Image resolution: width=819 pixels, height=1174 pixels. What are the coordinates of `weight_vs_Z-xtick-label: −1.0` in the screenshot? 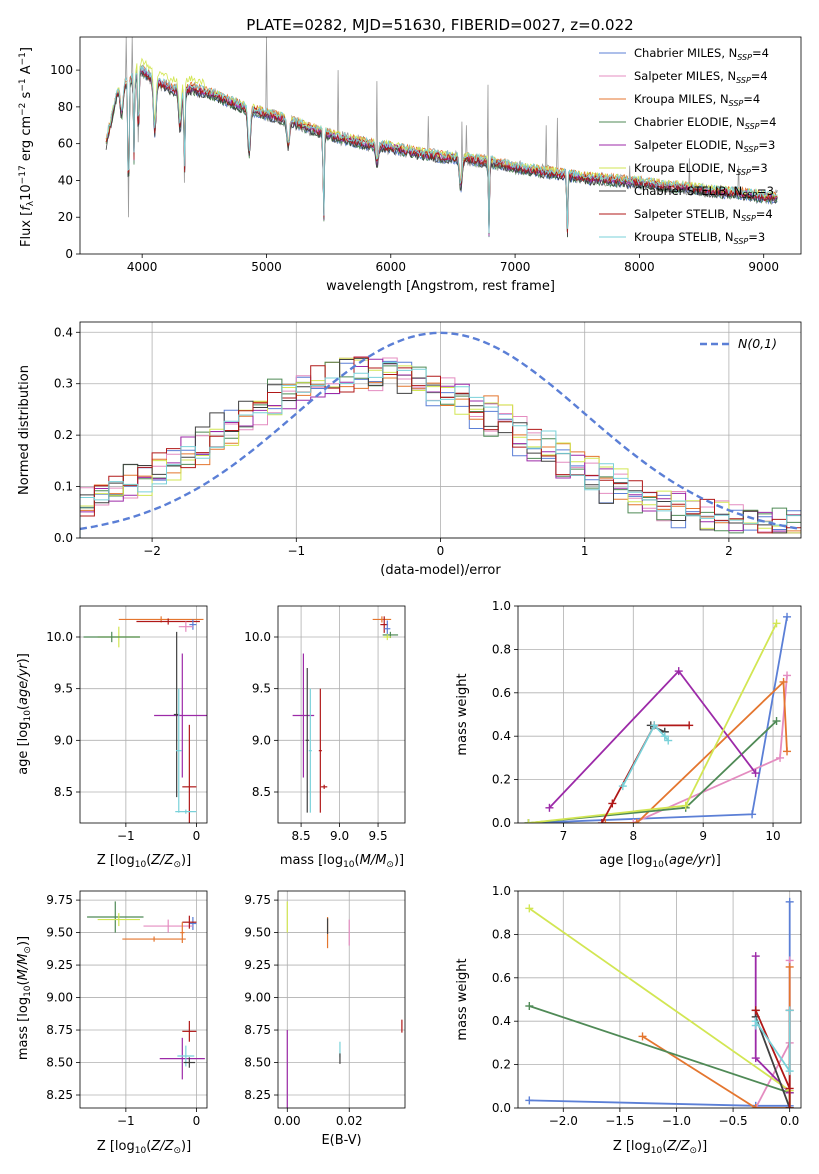 It's located at (676, 1121).